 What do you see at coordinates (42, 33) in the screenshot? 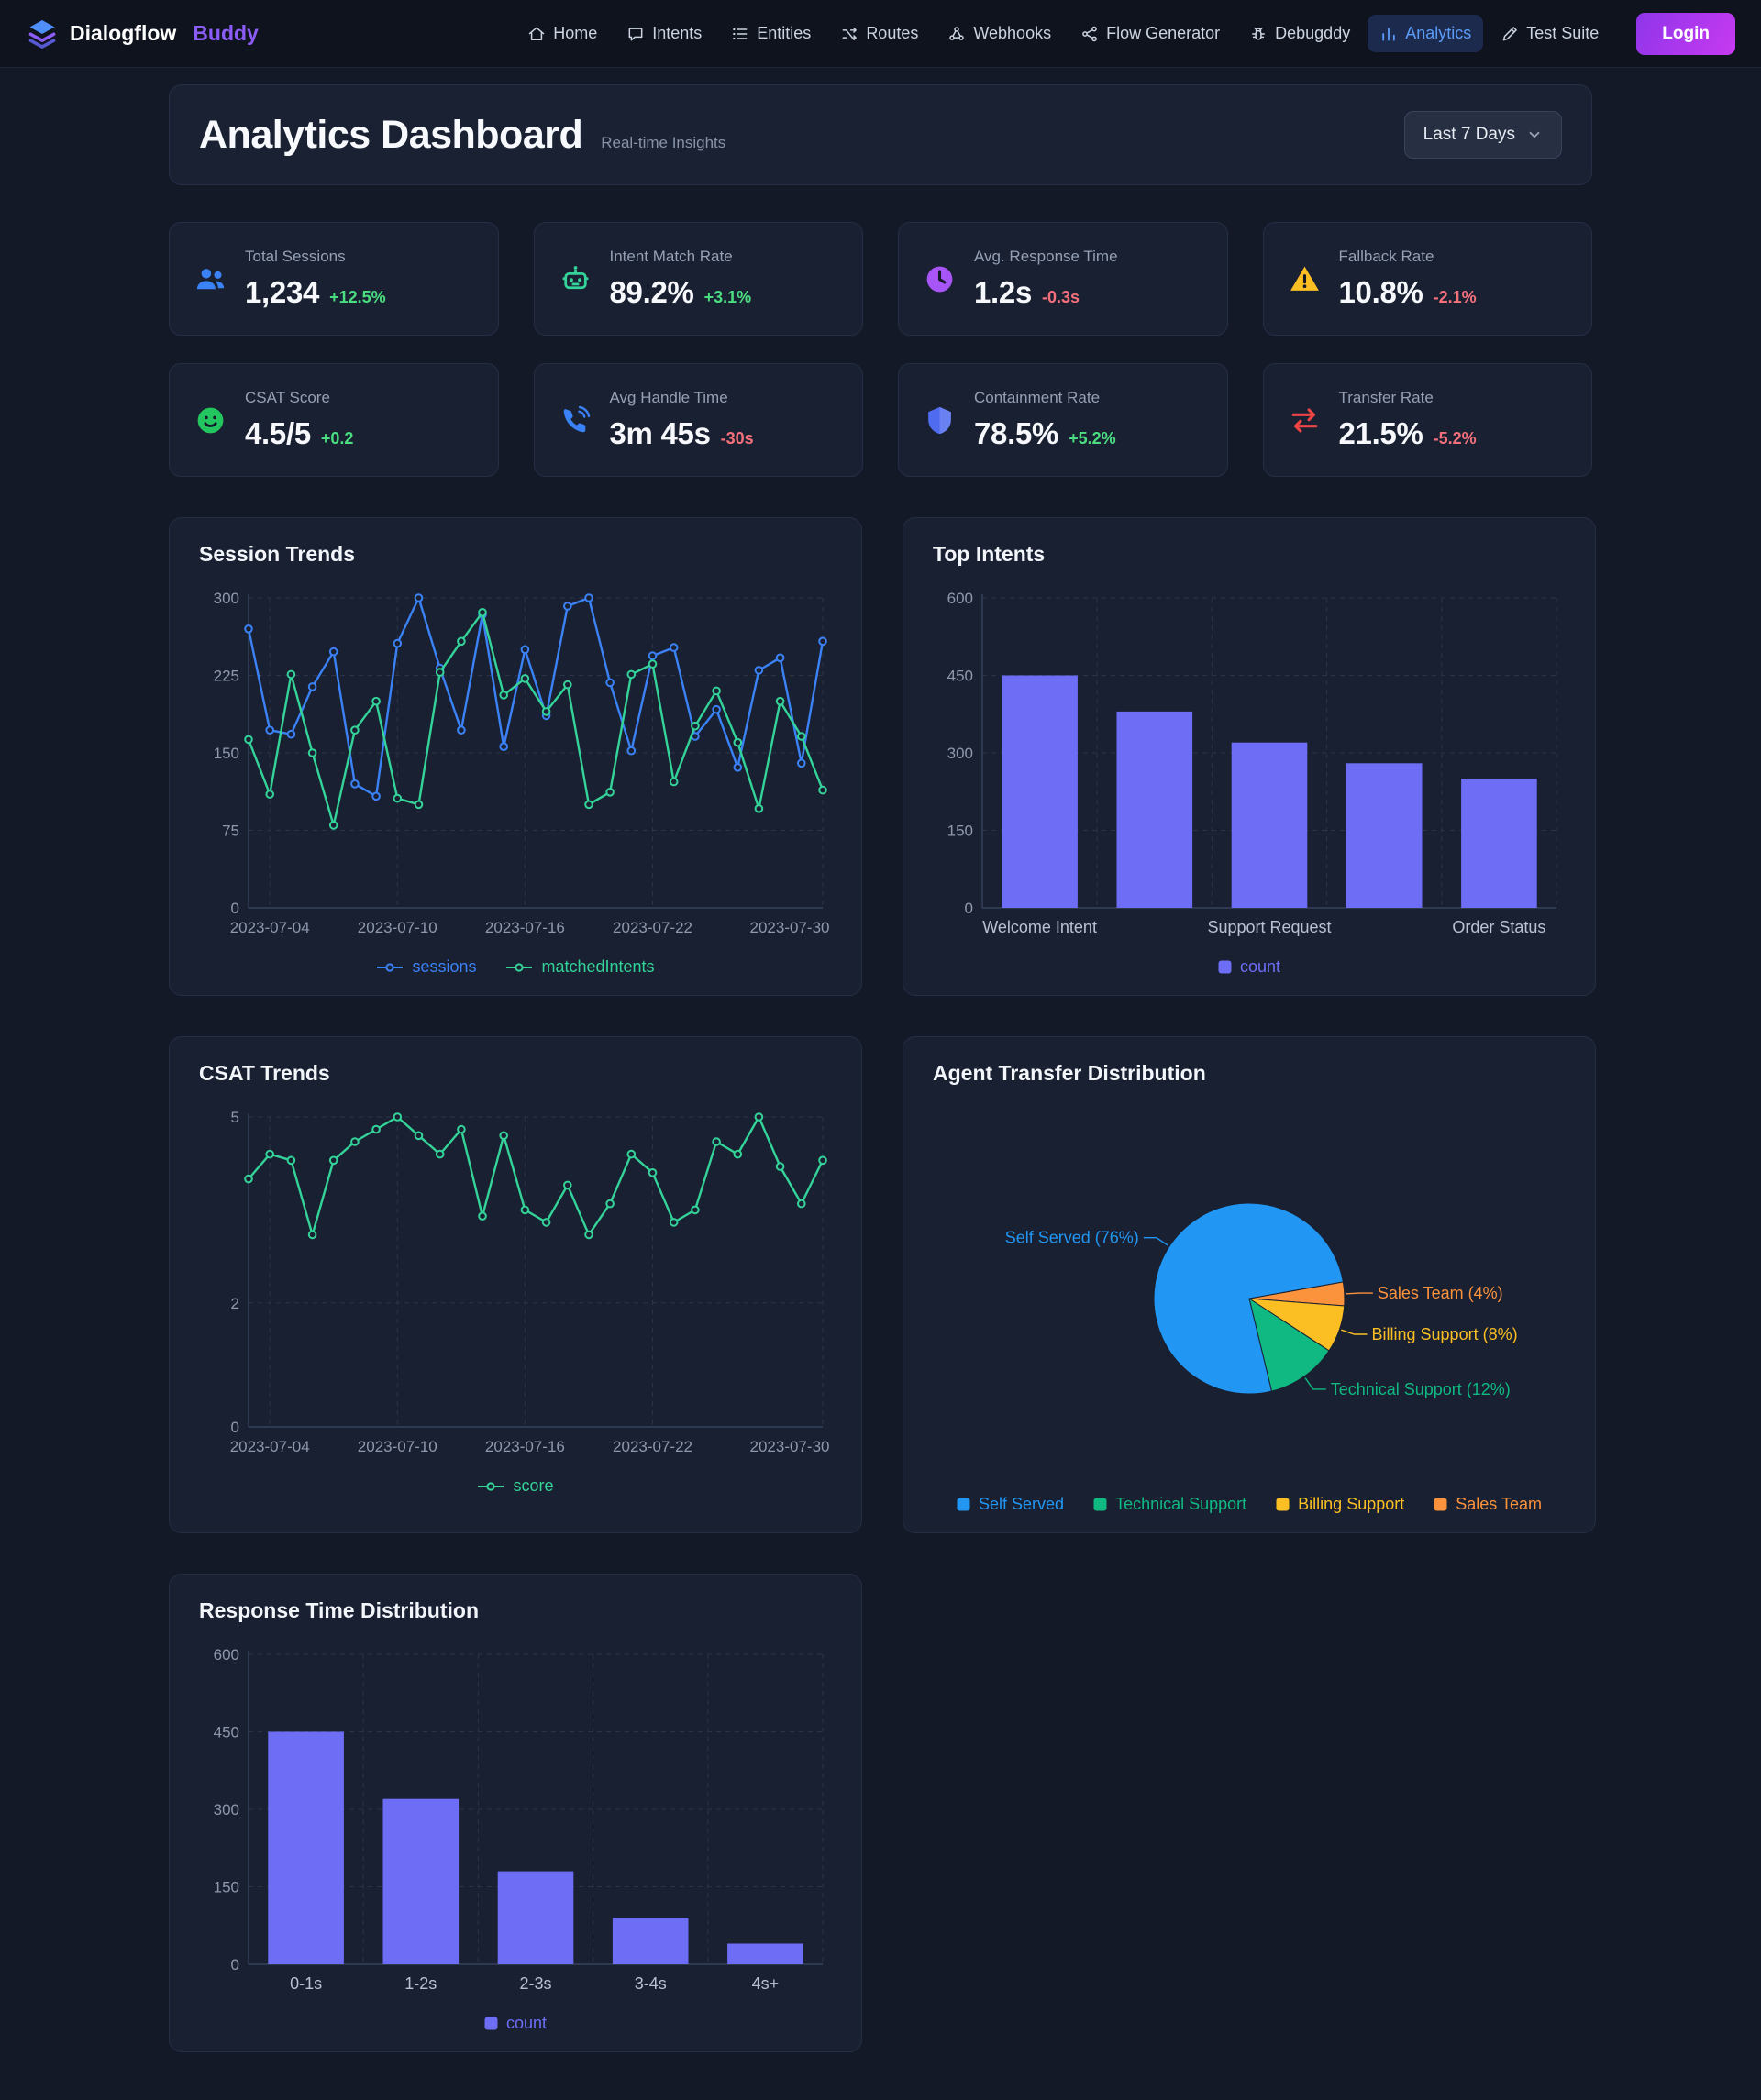
I see `logo-icon` at bounding box center [42, 33].